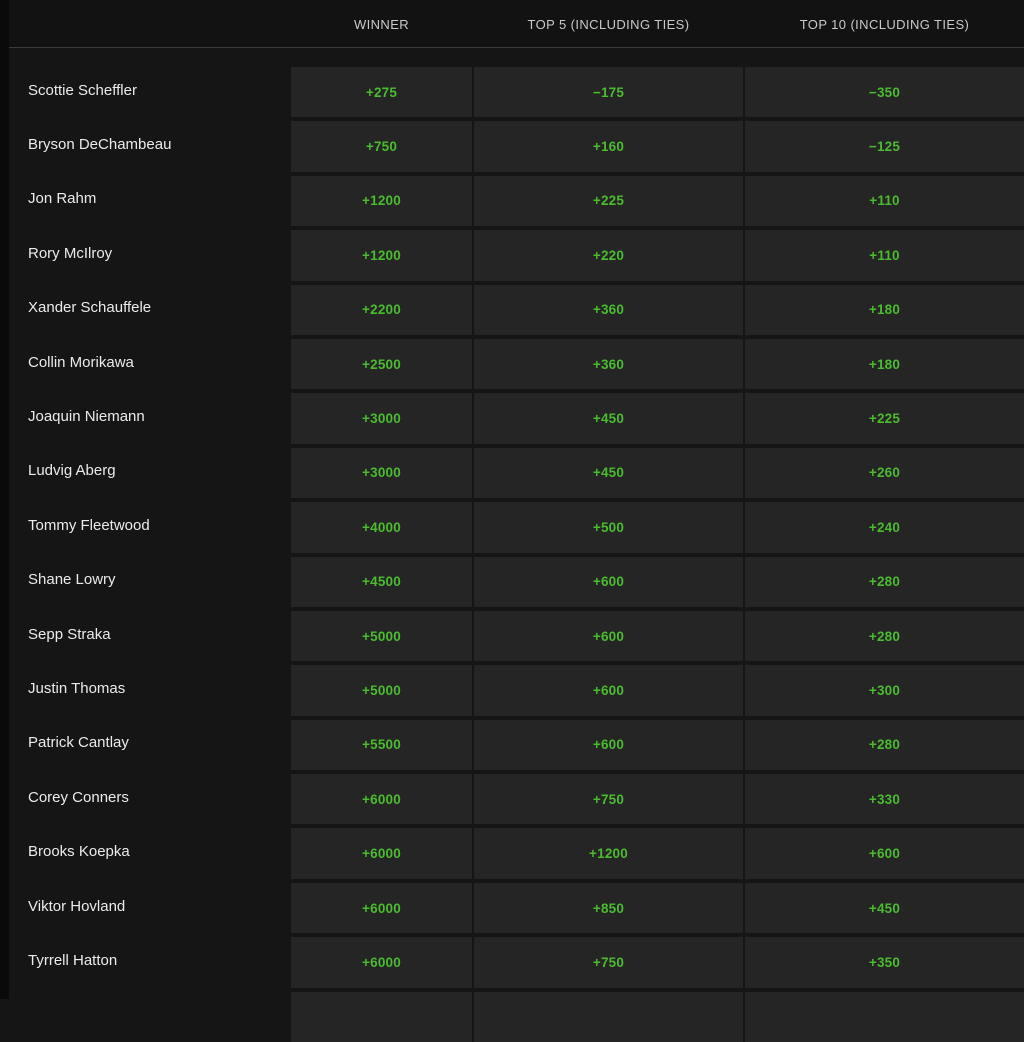  What do you see at coordinates (69, 634) in the screenshot?
I see `player-name: Sepp Straka` at bounding box center [69, 634].